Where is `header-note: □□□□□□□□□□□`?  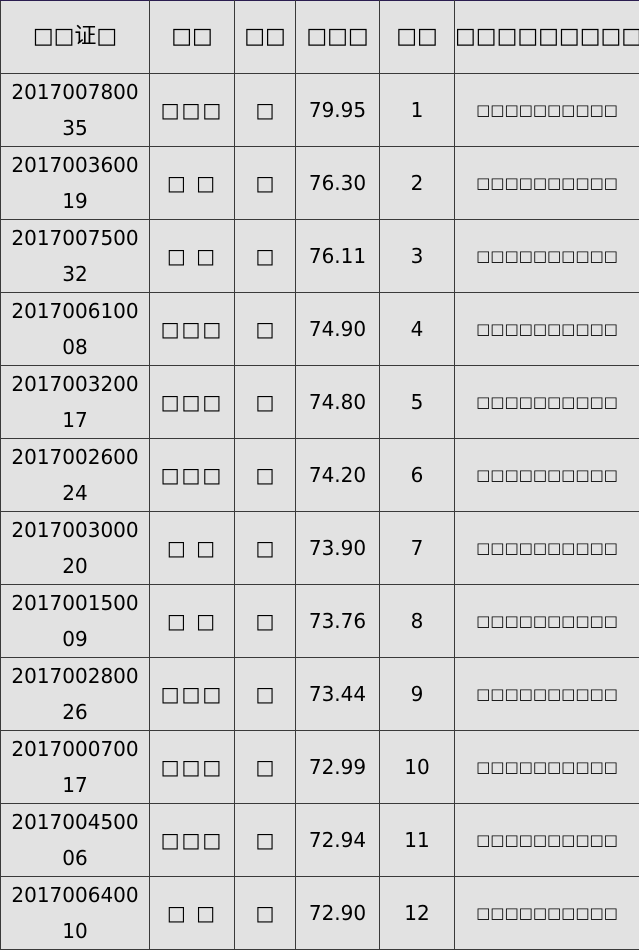
header-note: □□□□□□□□□□□ is located at coordinates (547, 37).